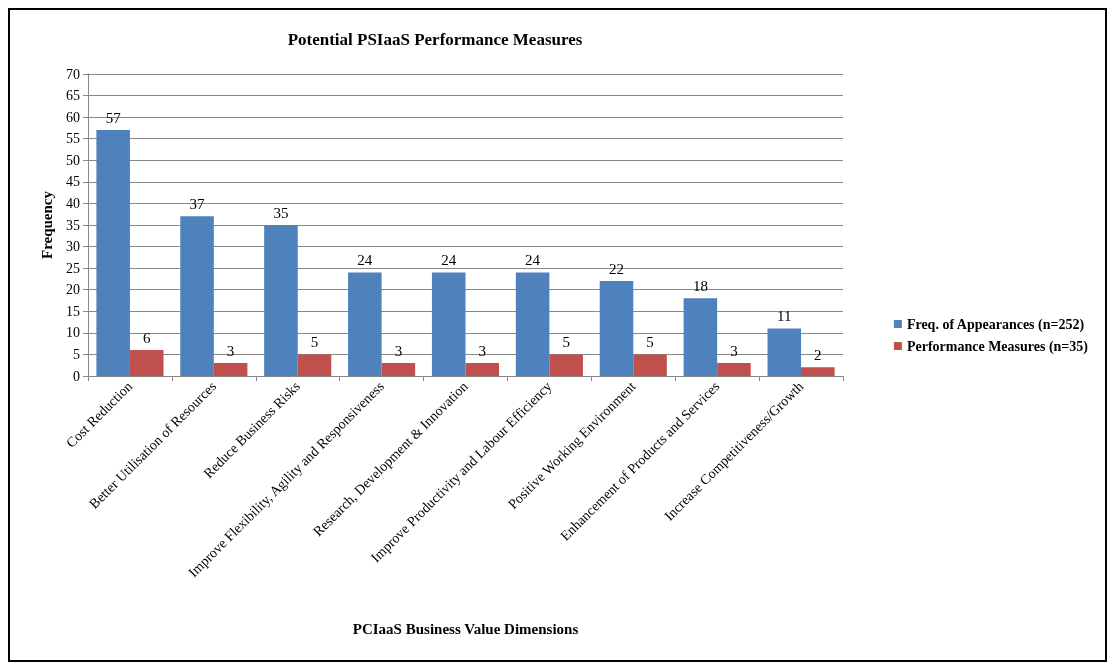 This screenshot has width=1117, height=668. What do you see at coordinates (73, 247) in the screenshot?
I see `y-tick-label: 30` at bounding box center [73, 247].